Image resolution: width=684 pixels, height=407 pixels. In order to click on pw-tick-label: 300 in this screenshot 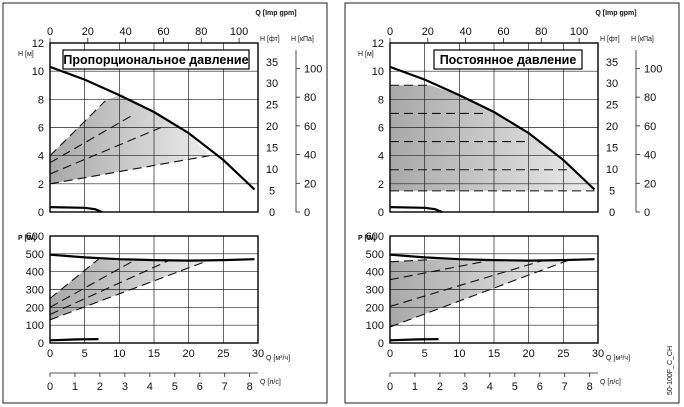, I will do `click(375, 291)`.